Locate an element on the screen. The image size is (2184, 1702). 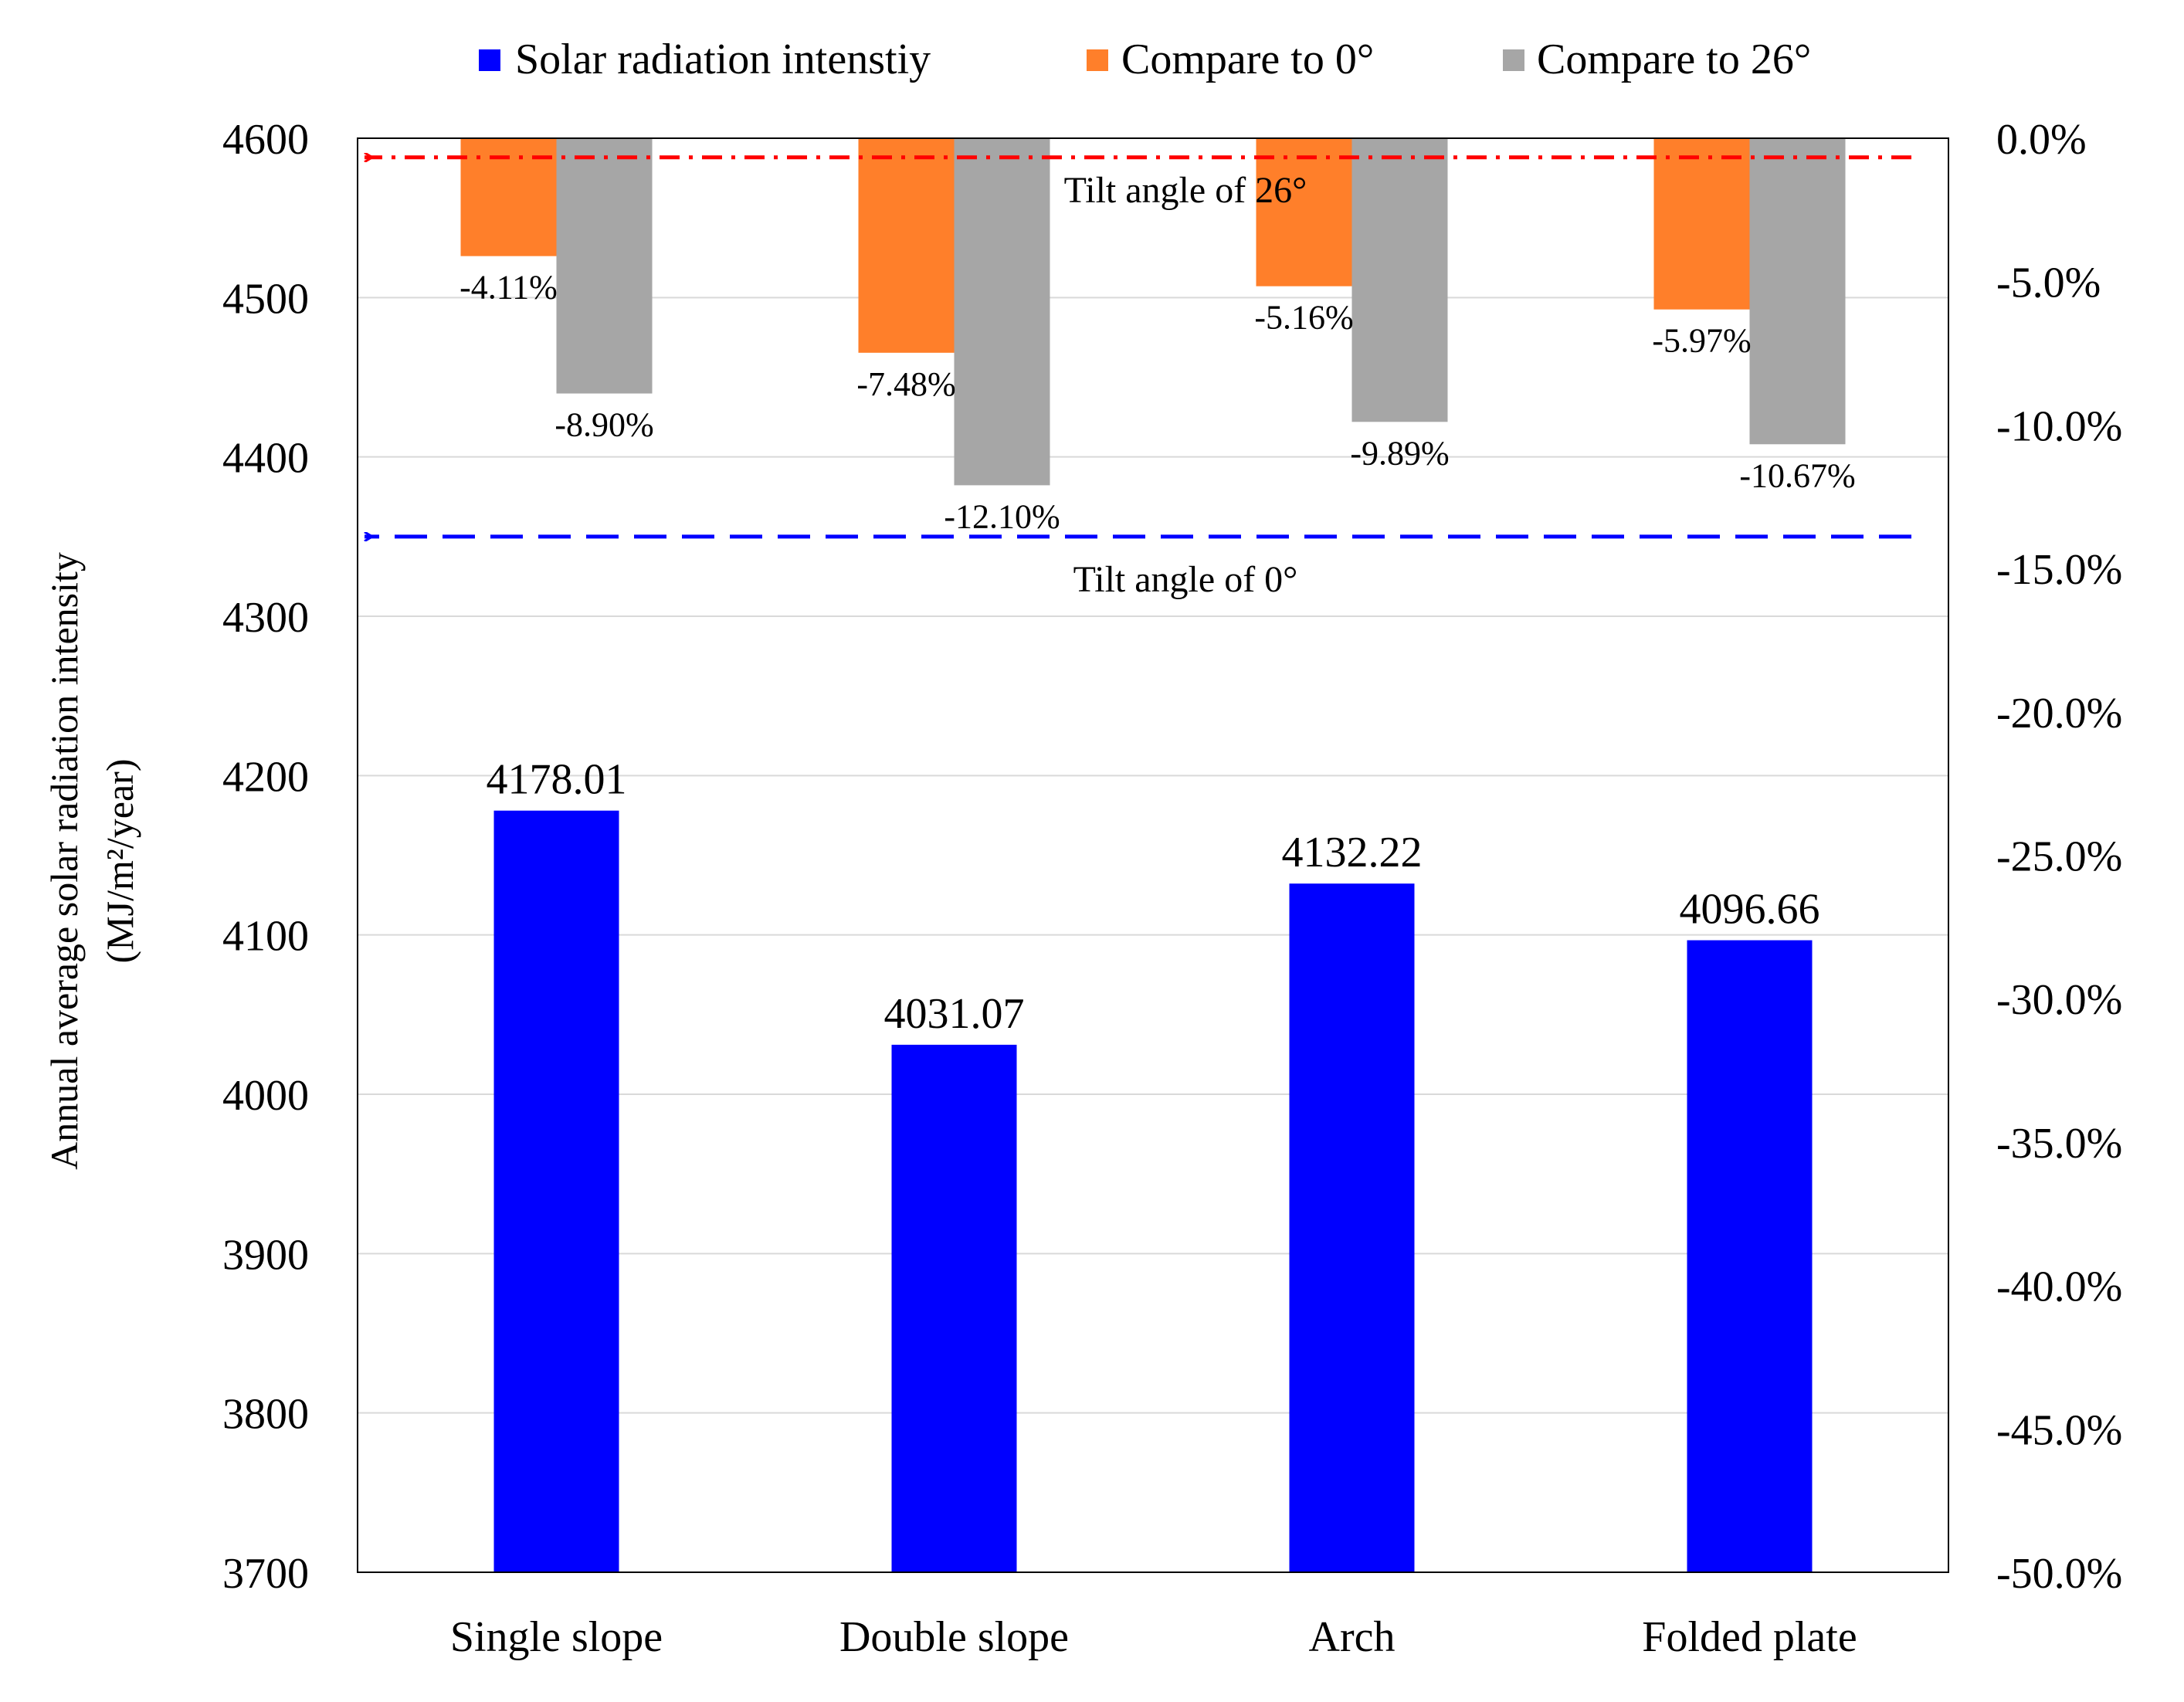
y-tick-label: 4300 is located at coordinates (265, 618).